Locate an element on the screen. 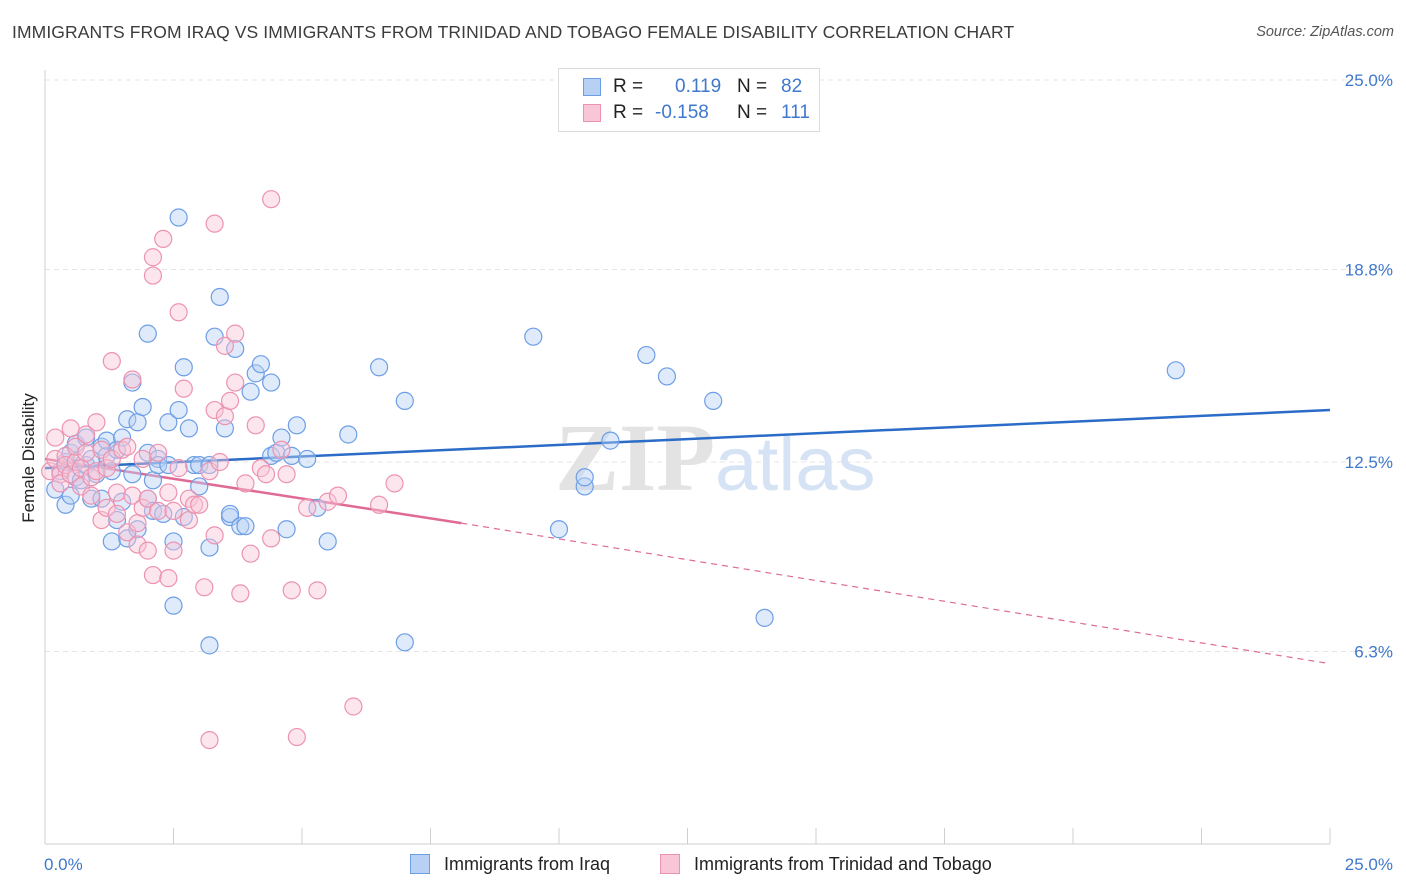 This screenshot has height=892, width=1406. legend-row-trinidad: R = -0.158 N = 111 is located at coordinates (696, 113).